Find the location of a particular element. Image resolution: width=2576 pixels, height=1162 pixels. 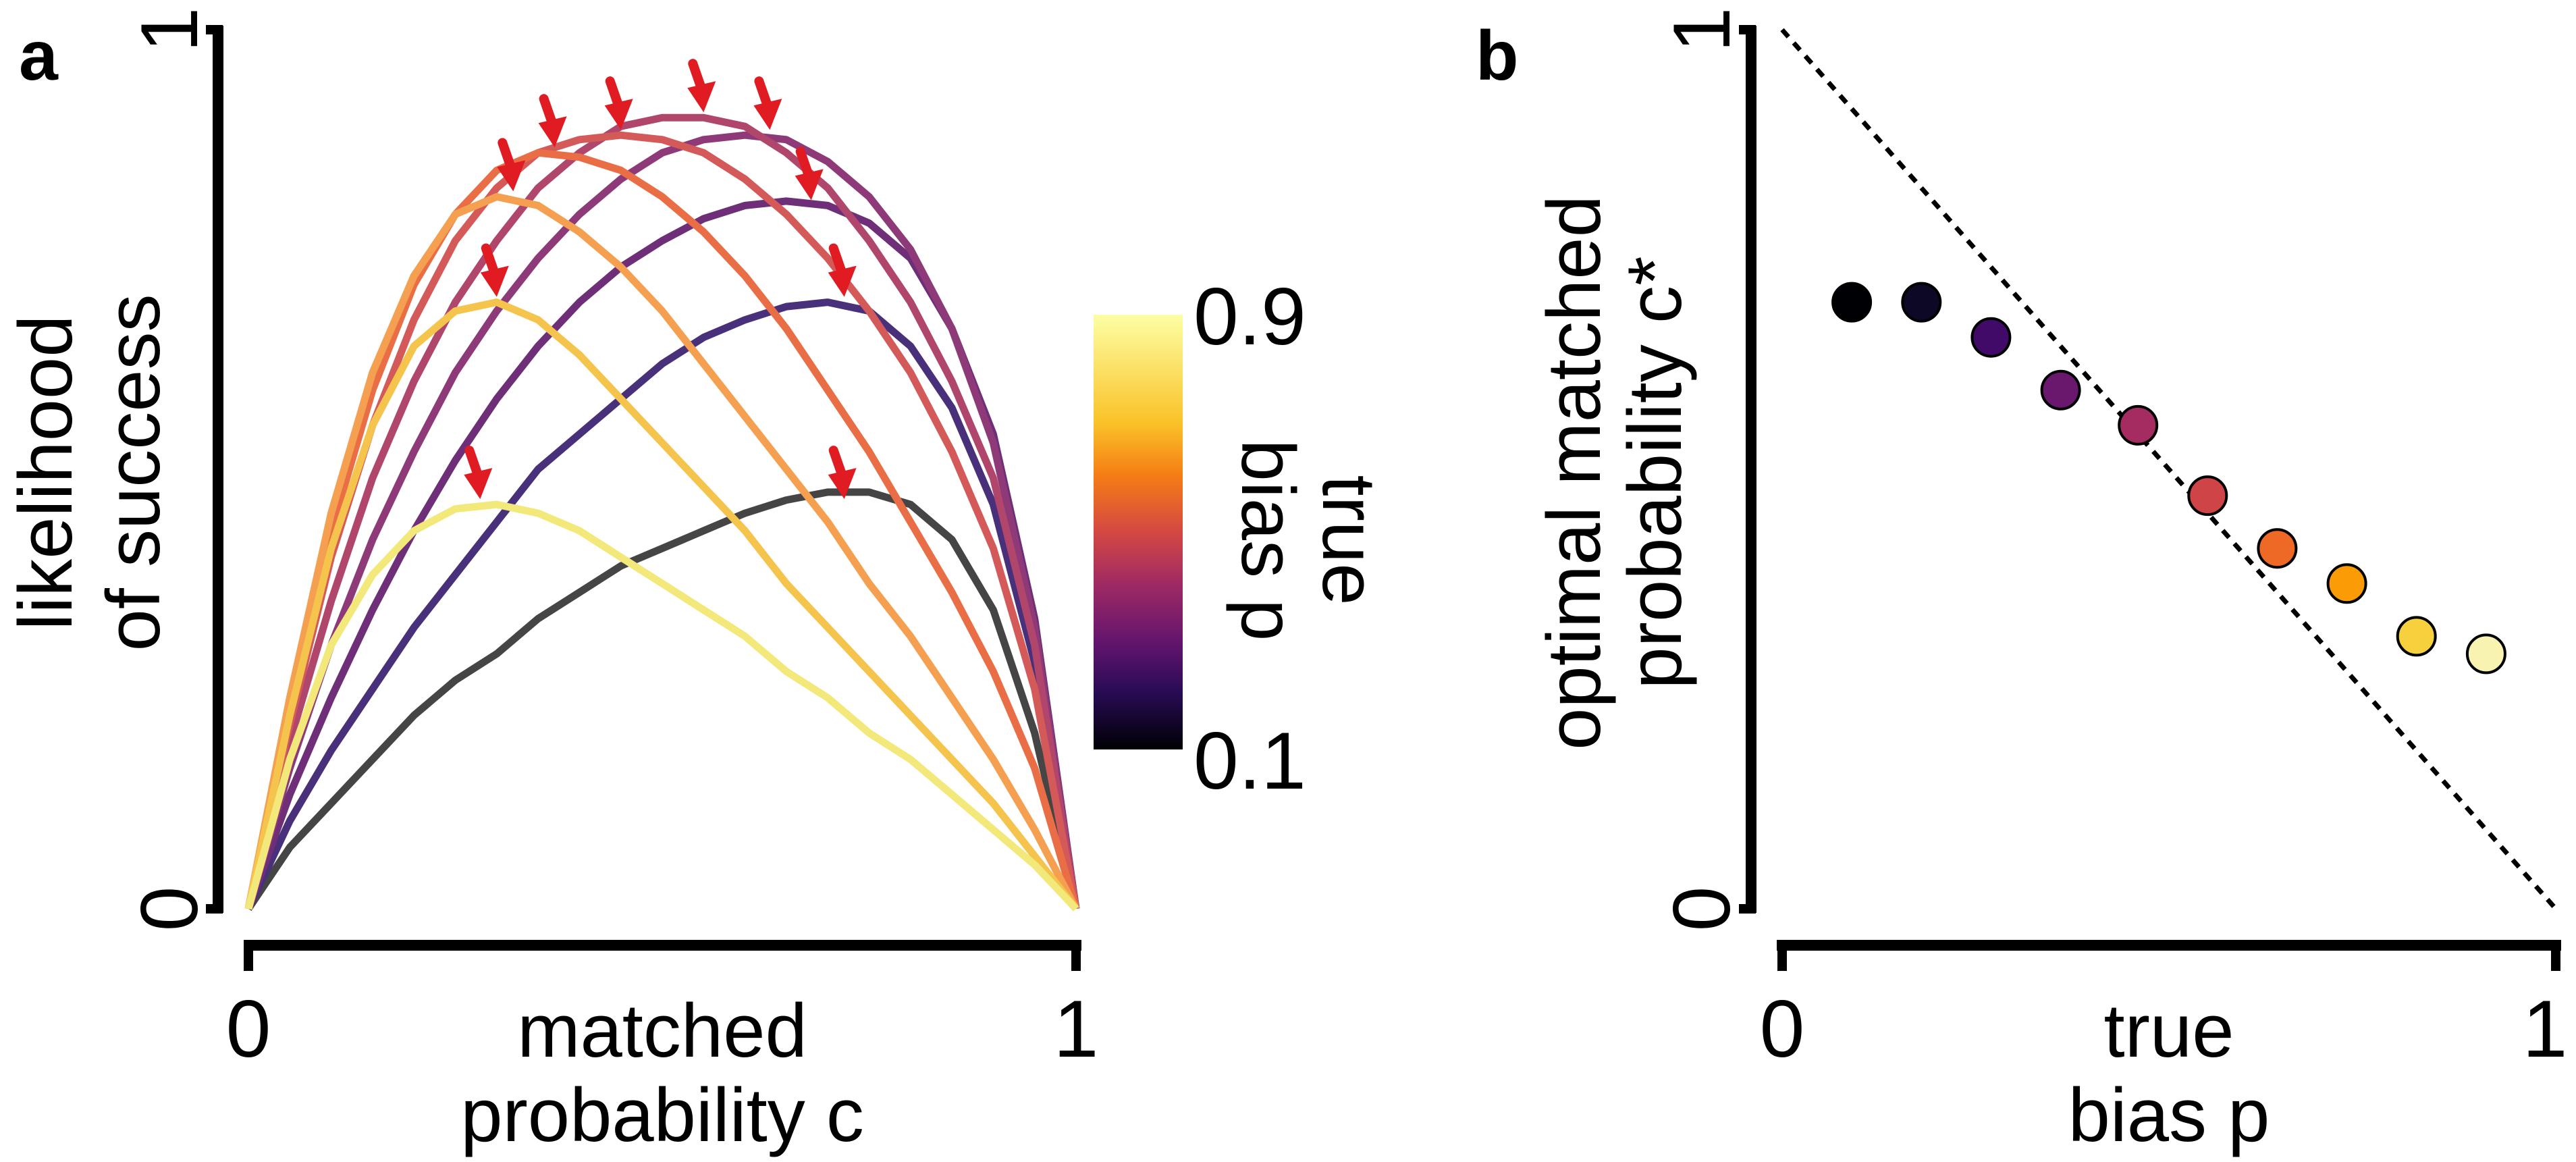

y-axis-label-line2: of success is located at coordinates (133, 473).